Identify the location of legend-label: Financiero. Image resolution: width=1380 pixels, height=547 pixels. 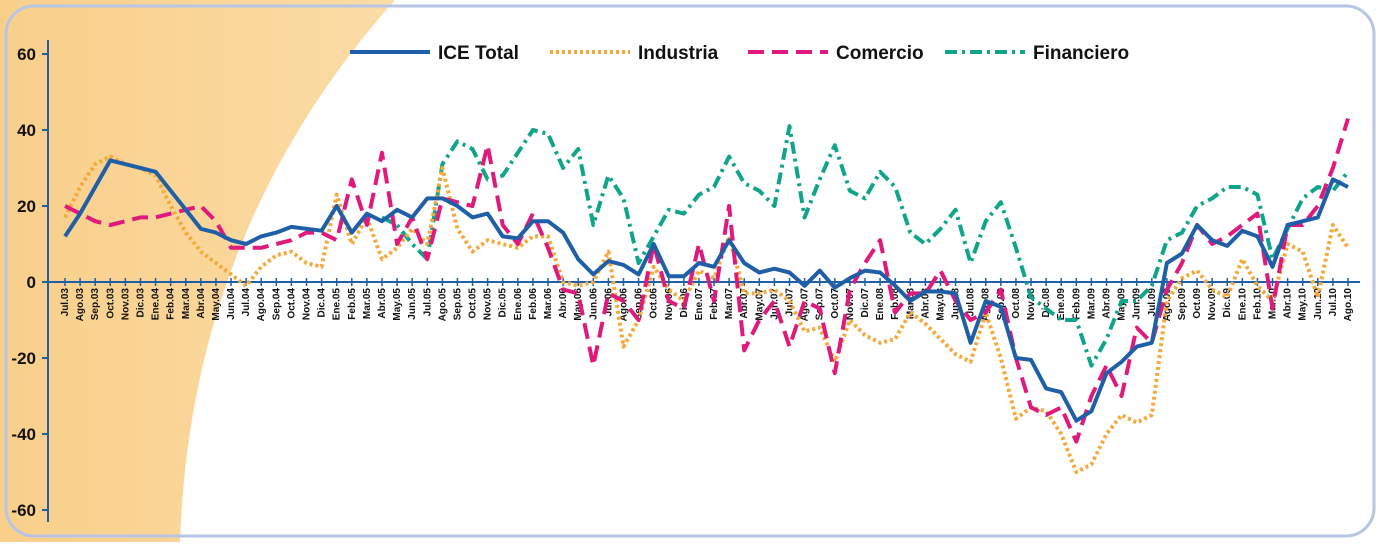
(1081, 53).